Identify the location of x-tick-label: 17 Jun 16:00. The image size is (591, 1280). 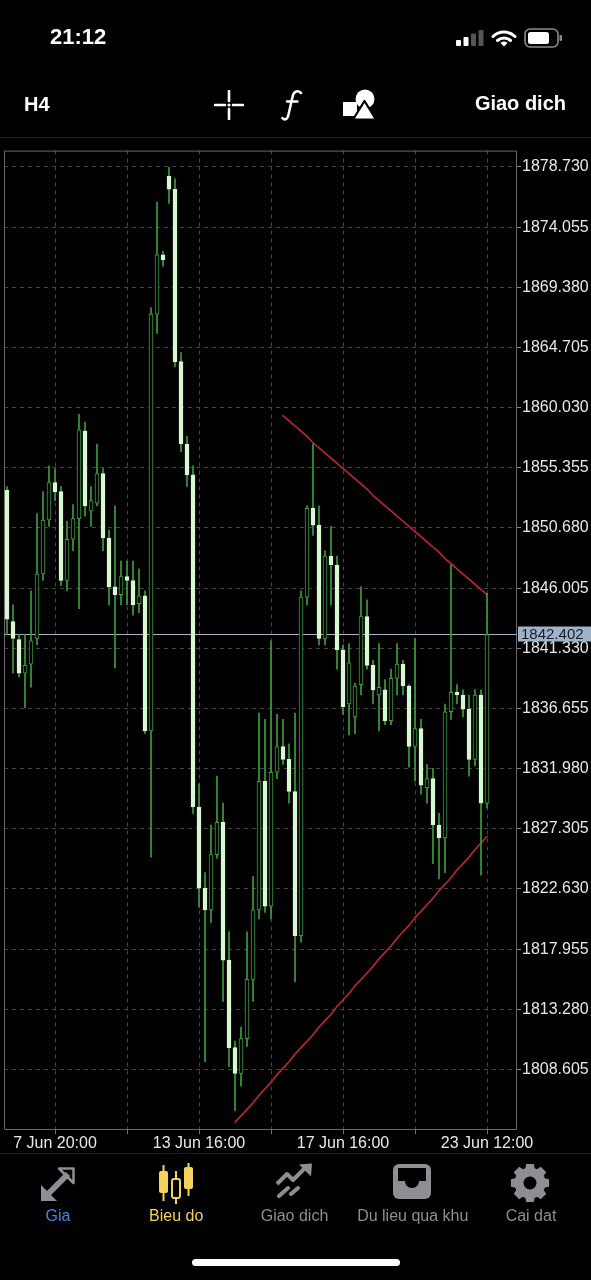
(343, 1143).